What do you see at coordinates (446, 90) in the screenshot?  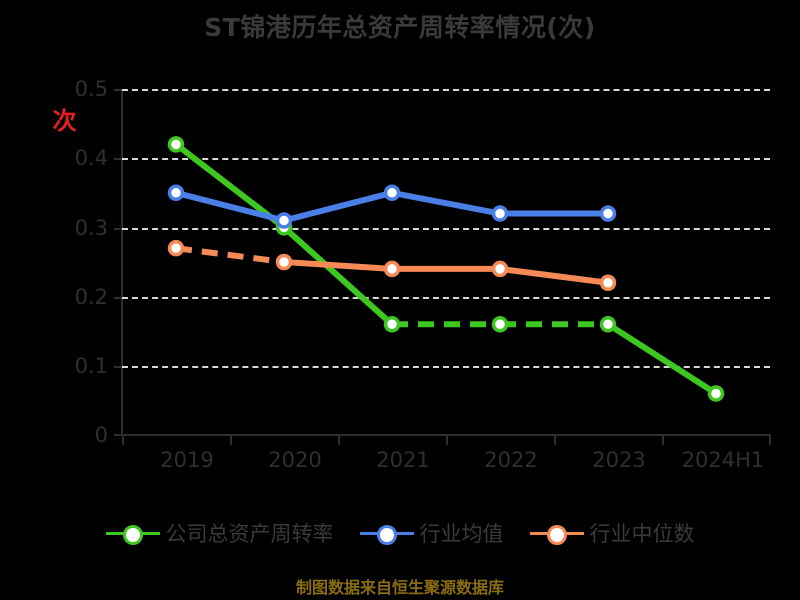 I see `gridline-0.5` at bounding box center [446, 90].